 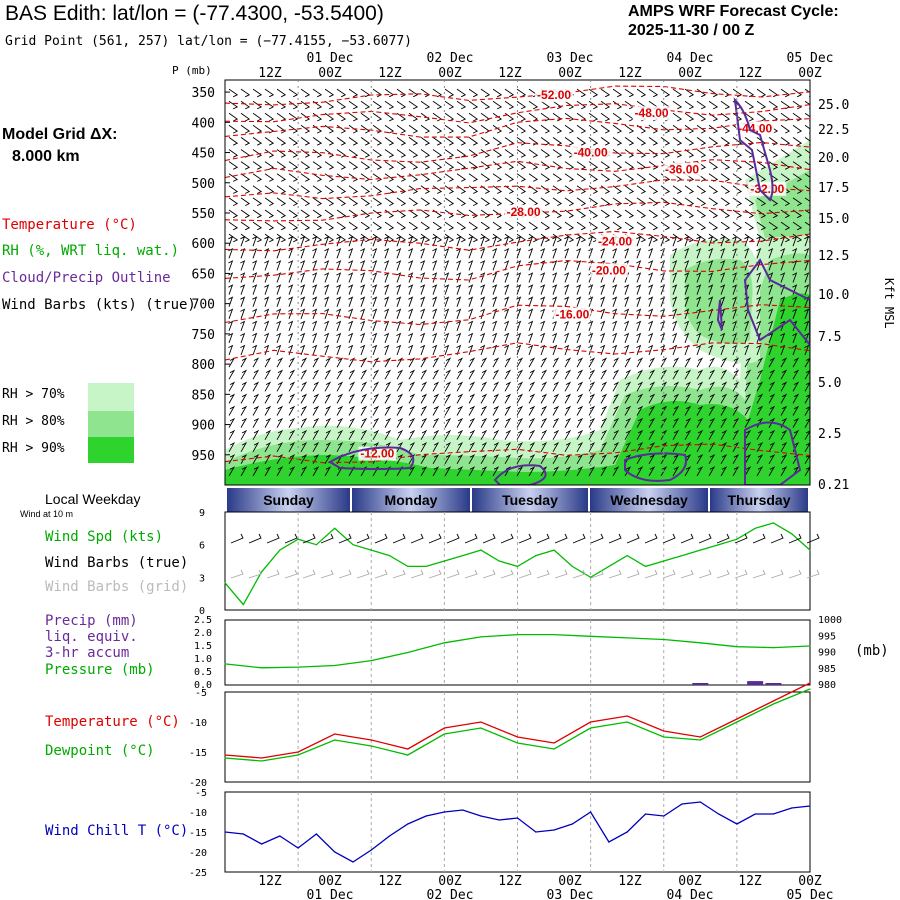 I want to click on pressure-right-tick: 980, so click(x=827, y=685).